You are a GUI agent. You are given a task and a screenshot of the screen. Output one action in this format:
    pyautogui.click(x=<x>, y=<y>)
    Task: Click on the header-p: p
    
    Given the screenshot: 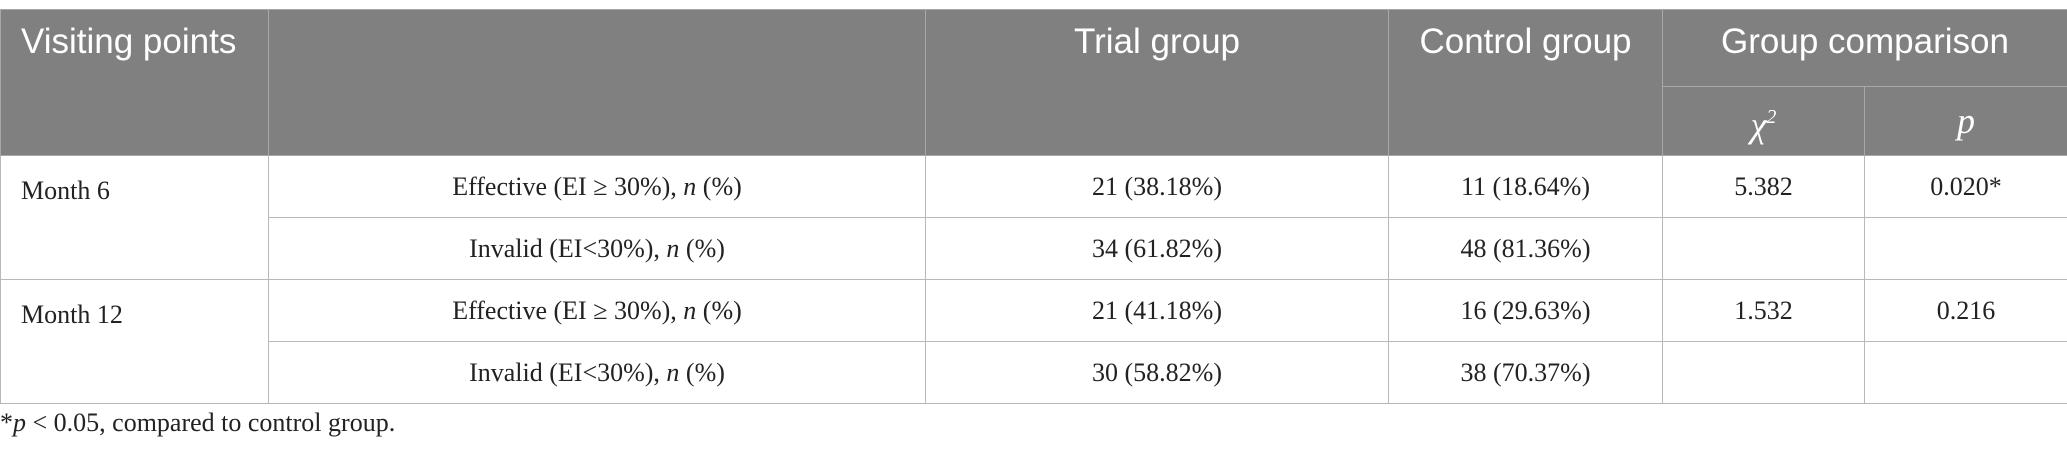 What is the action you would take?
    pyautogui.click(x=1965, y=121)
    